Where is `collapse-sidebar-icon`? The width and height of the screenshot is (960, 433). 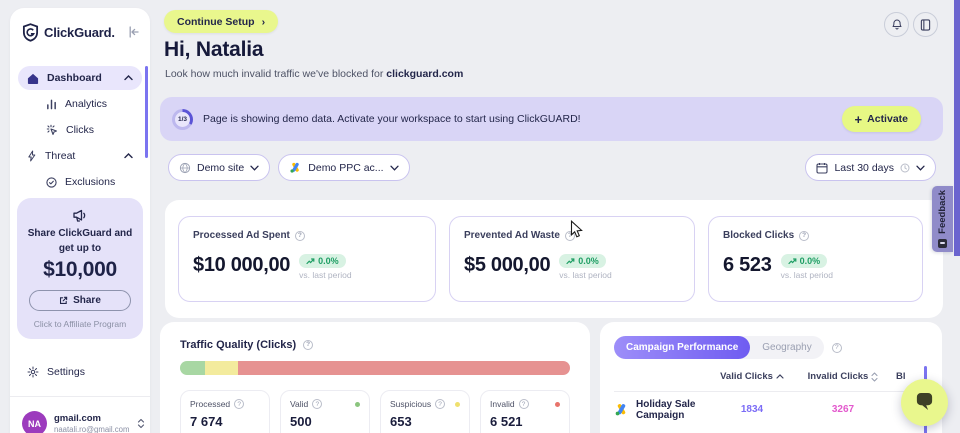
collapse-sidebar-icon is located at coordinates (134, 32).